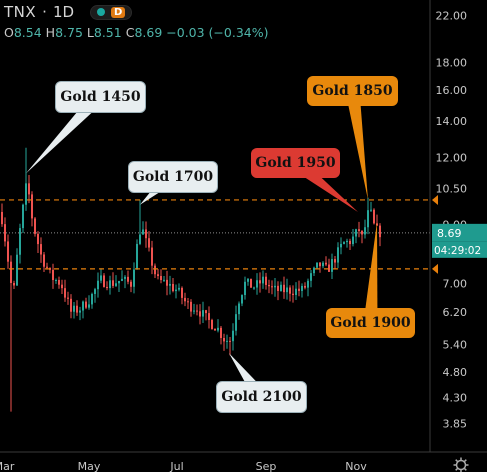 The width and height of the screenshot is (487, 472). What do you see at coordinates (63, 12) in the screenshot?
I see `interval-label: 1D` at bounding box center [63, 12].